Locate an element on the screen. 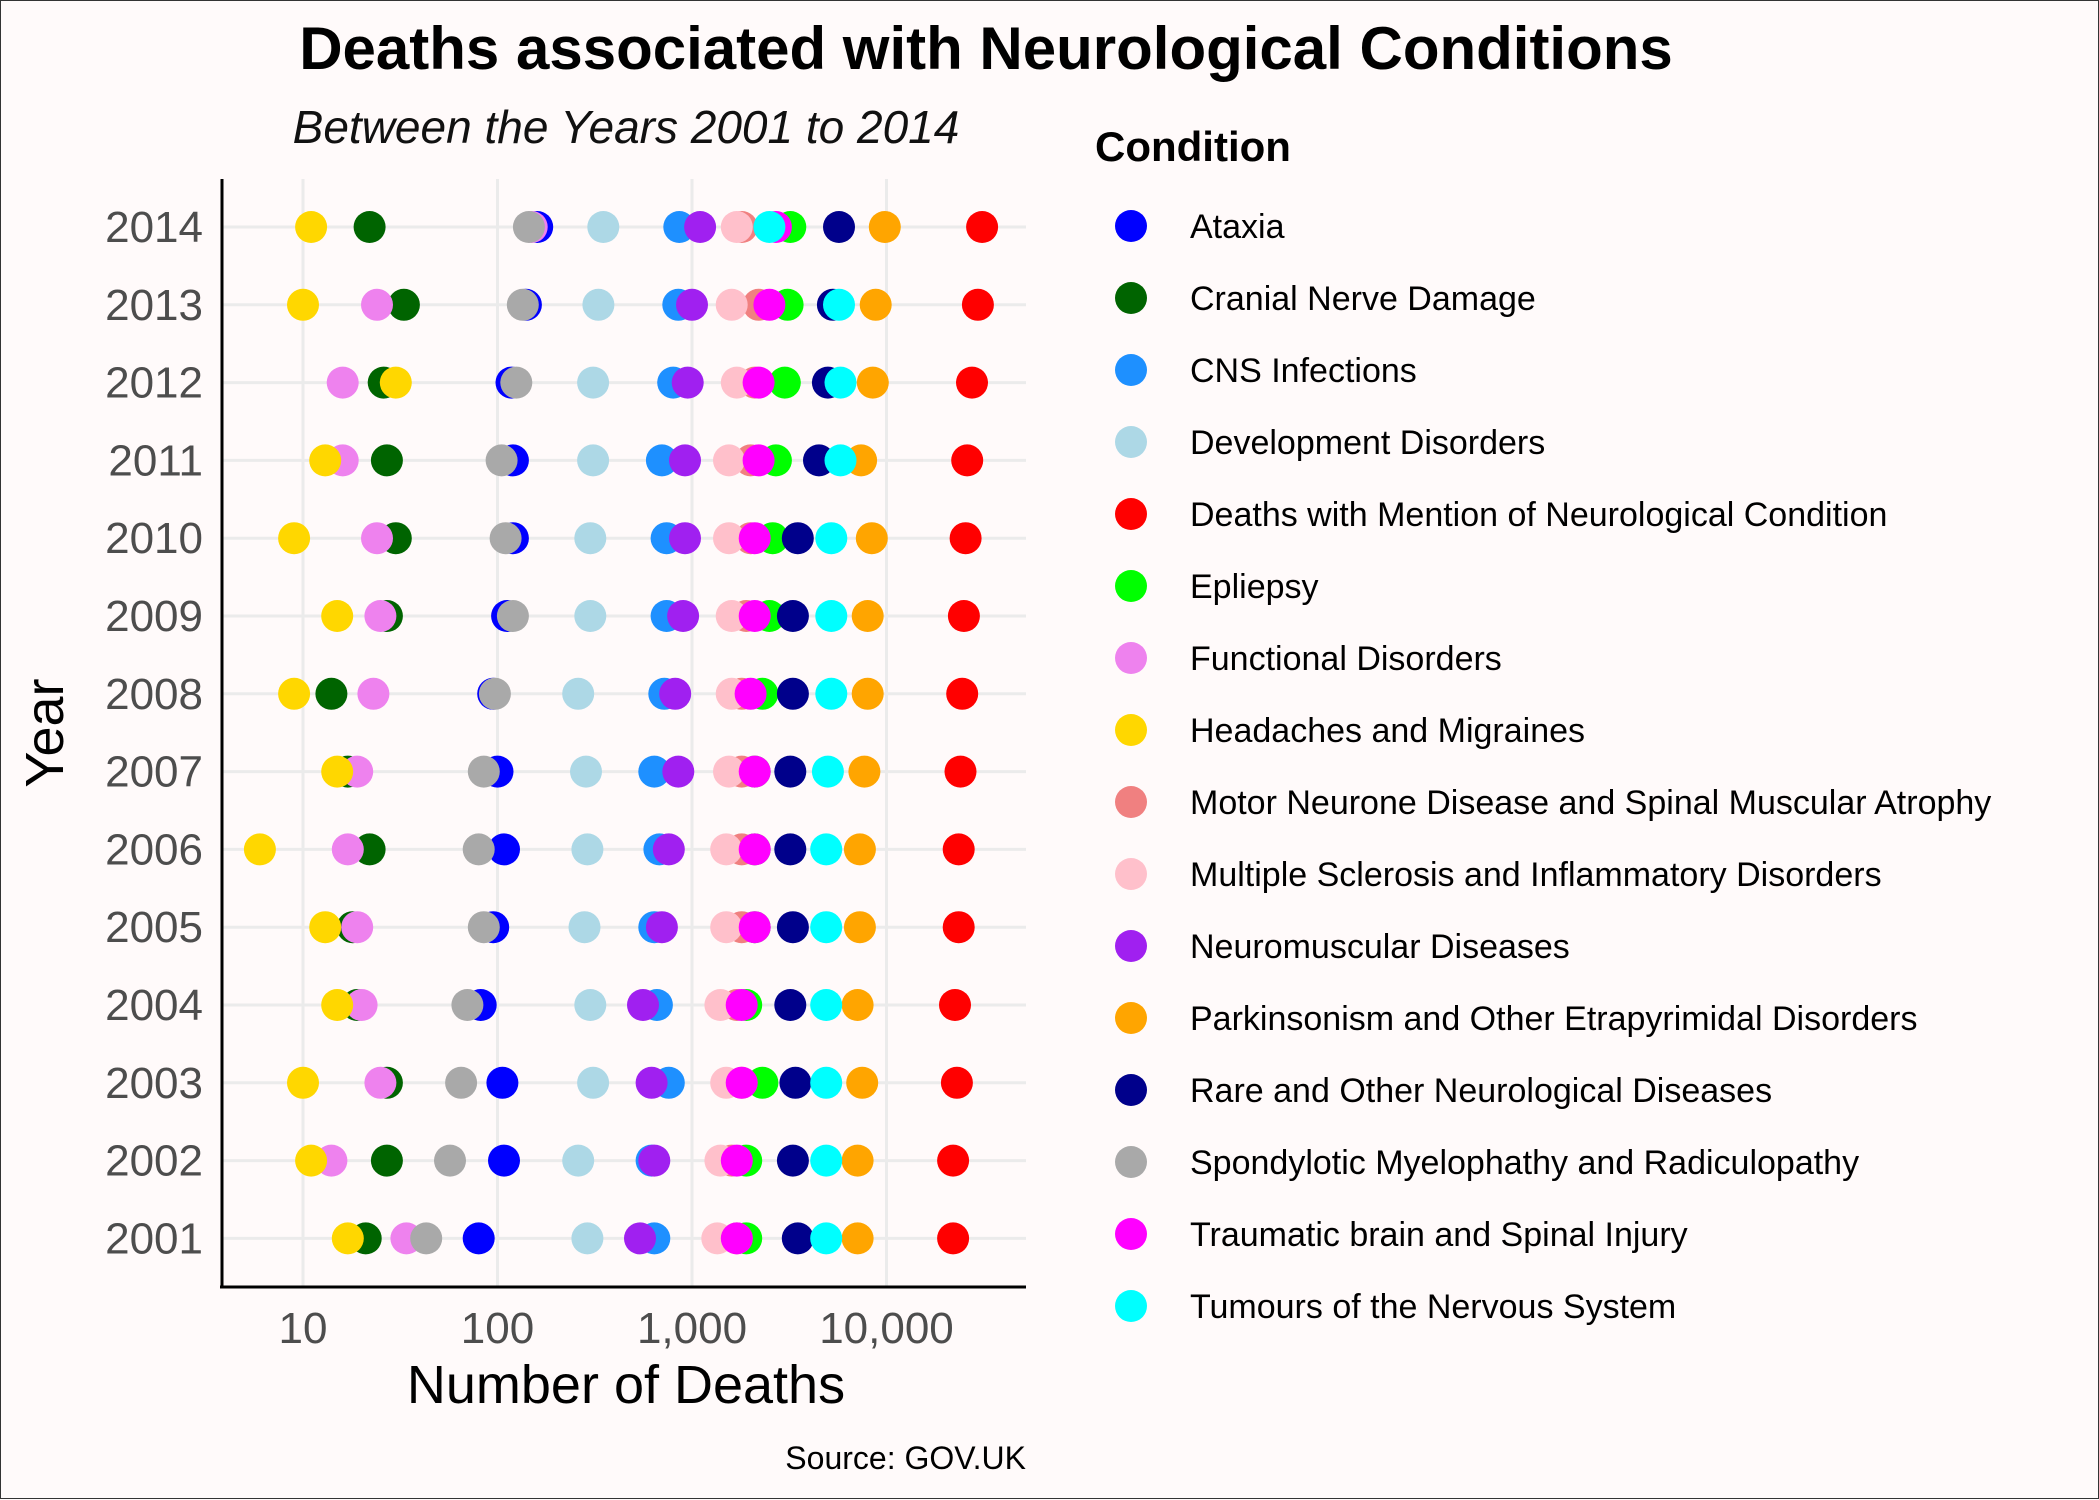 The width and height of the screenshot is (2099, 1500). point-traumatic-brain-and-spinal-injury-2012 is located at coordinates (758, 382).